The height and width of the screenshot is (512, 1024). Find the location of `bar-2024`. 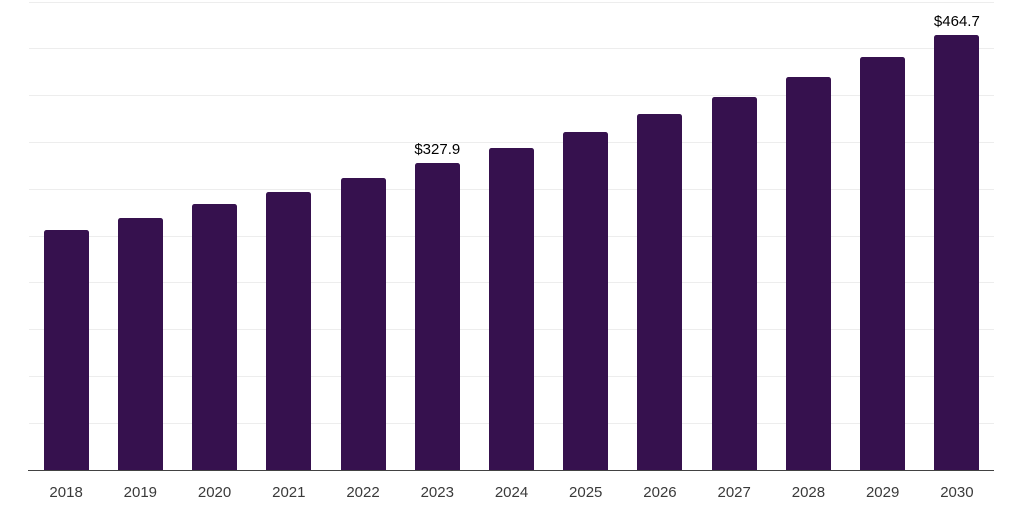

bar-2024 is located at coordinates (511, 309).